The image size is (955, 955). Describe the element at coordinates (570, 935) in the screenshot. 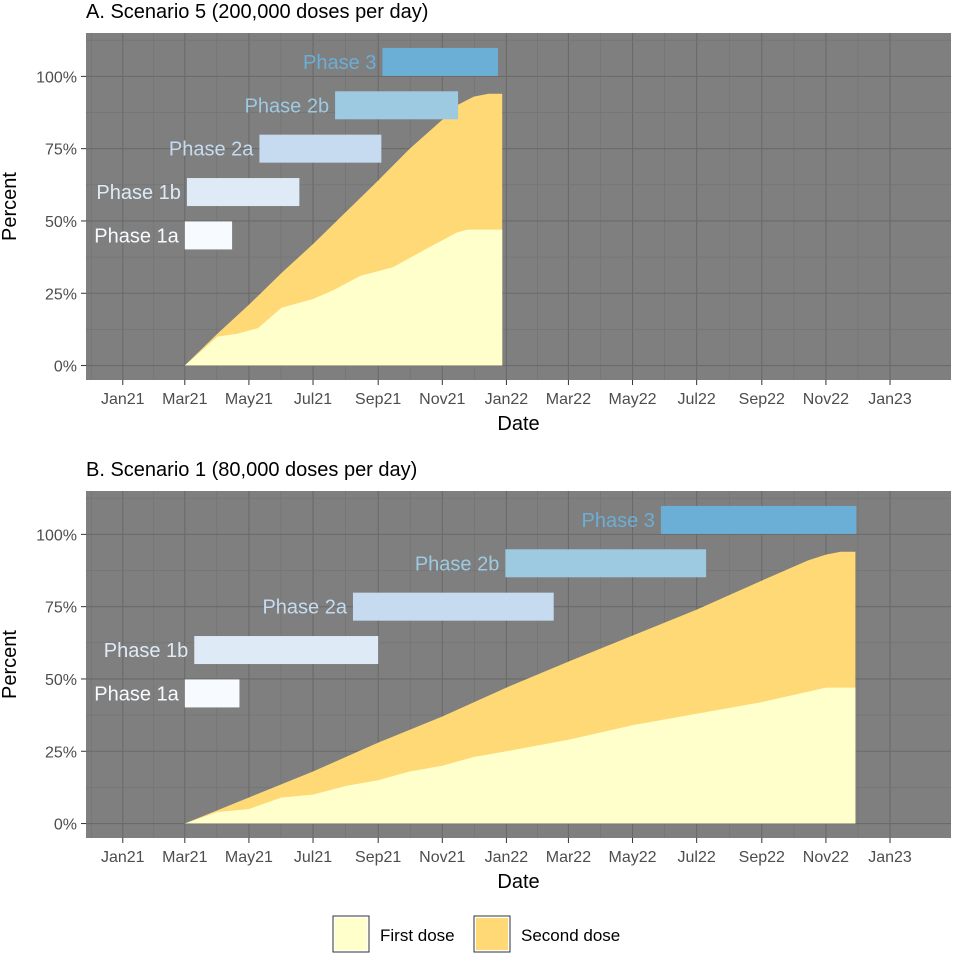

I see `legend-label-second-dose: Second dose` at that location.